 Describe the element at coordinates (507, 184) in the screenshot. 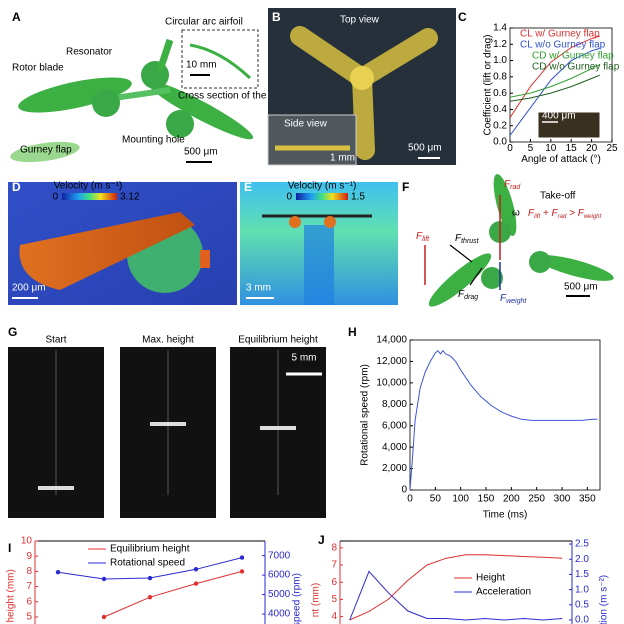

I see `force-symbol: F` at that location.